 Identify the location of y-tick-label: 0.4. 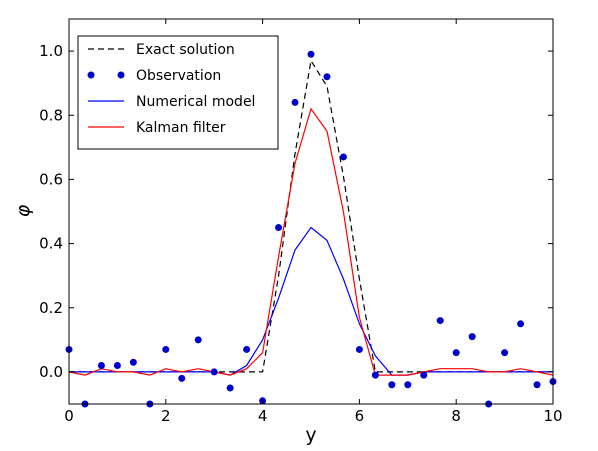
(51, 244).